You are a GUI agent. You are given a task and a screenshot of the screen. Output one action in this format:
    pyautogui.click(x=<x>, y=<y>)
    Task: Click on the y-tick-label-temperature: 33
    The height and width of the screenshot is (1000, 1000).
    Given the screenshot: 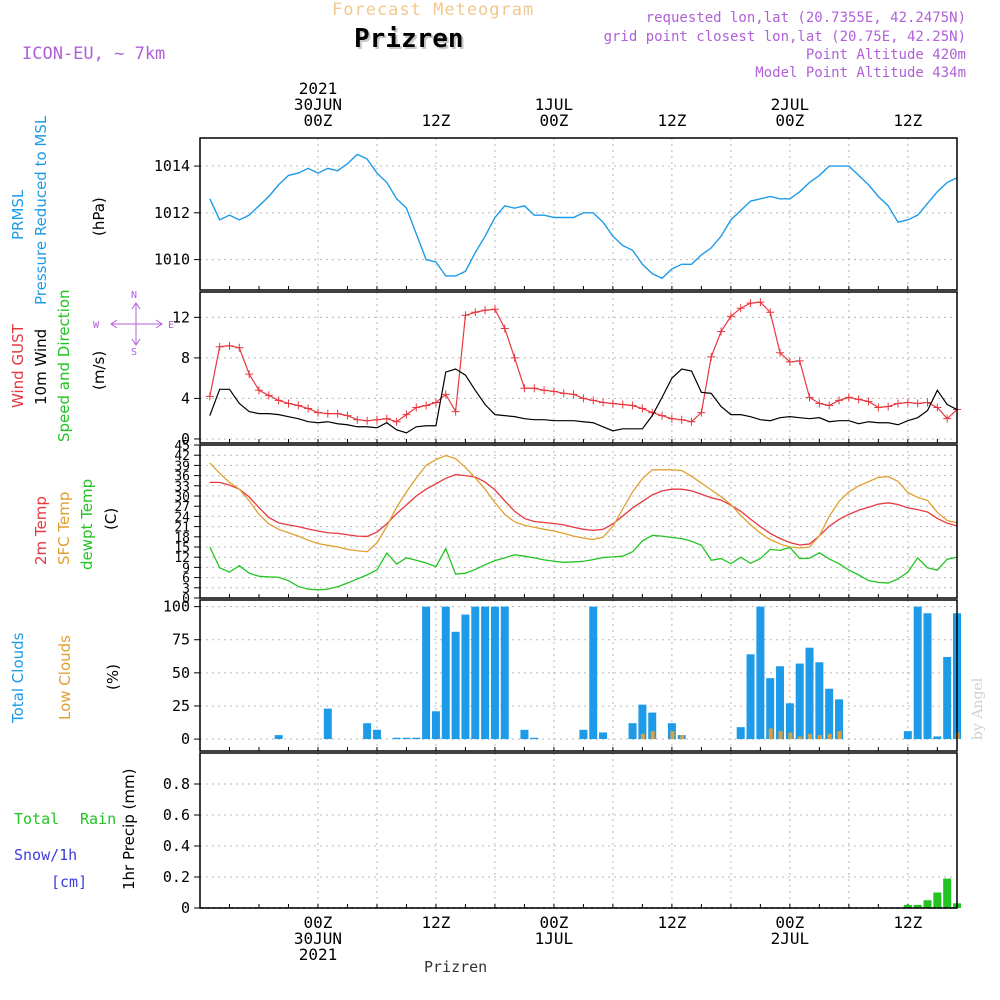 What is the action you would take?
    pyautogui.click(x=182, y=487)
    